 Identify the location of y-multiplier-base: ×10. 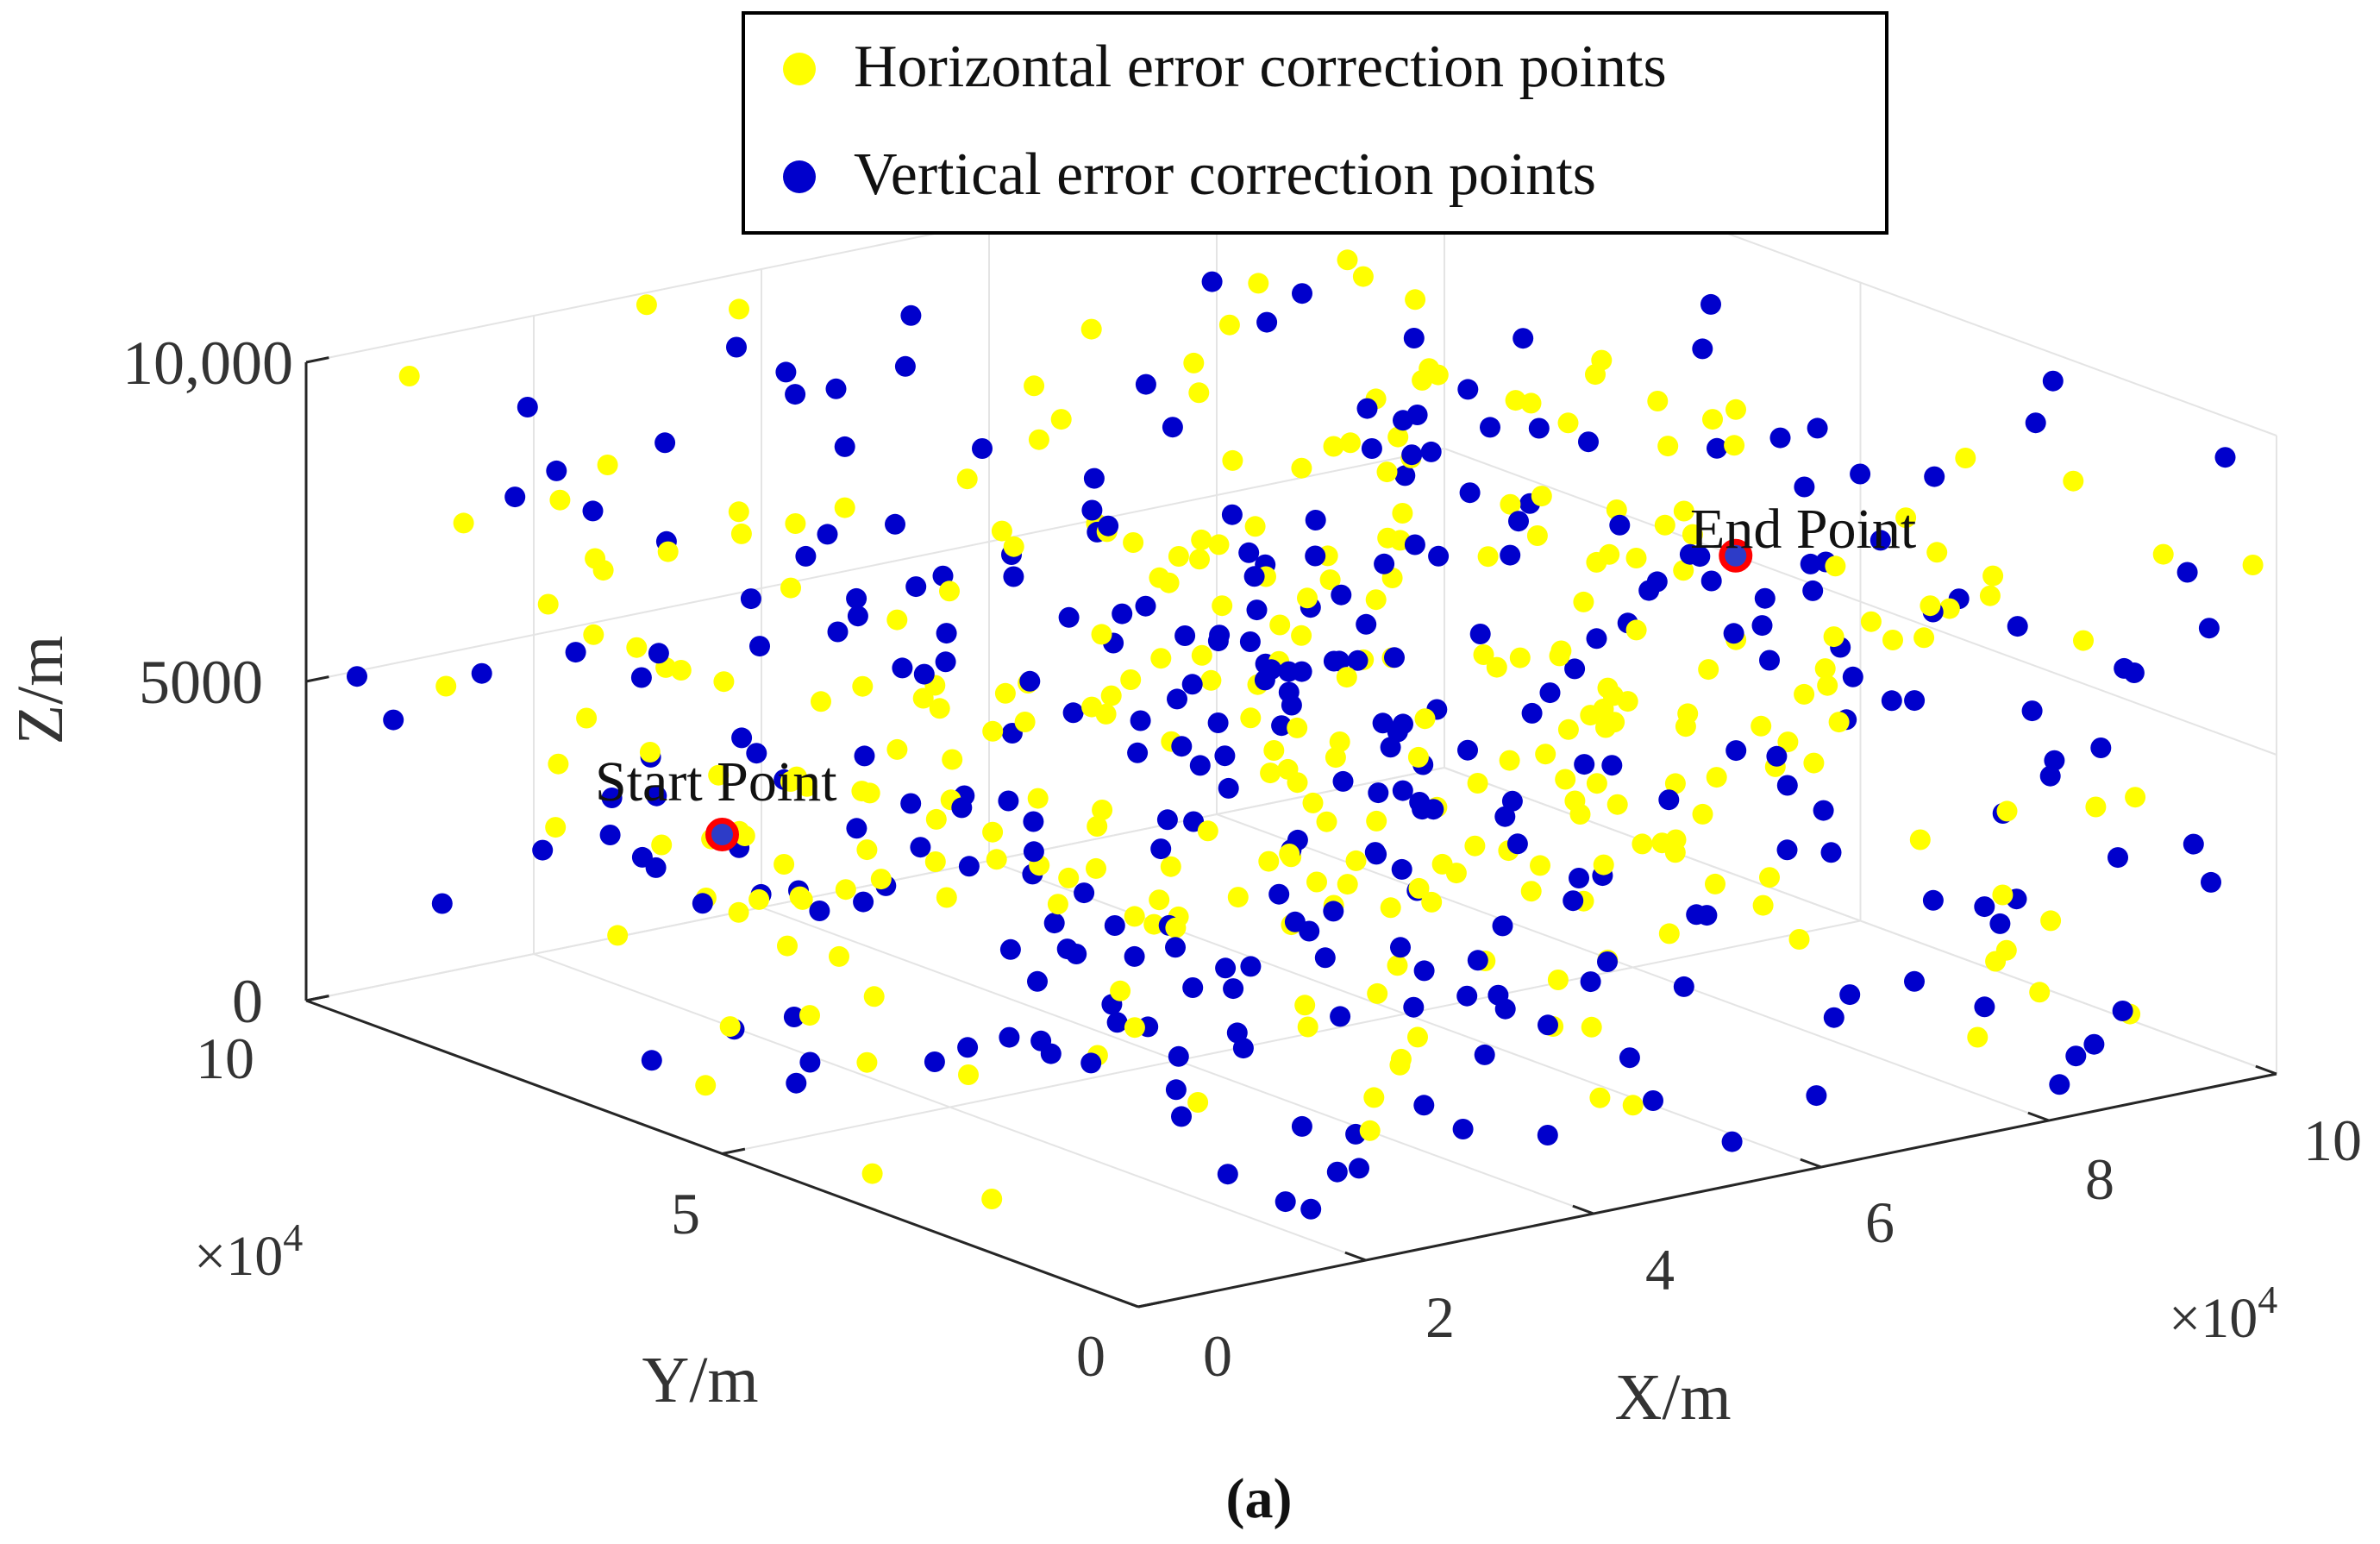
(239, 1256).